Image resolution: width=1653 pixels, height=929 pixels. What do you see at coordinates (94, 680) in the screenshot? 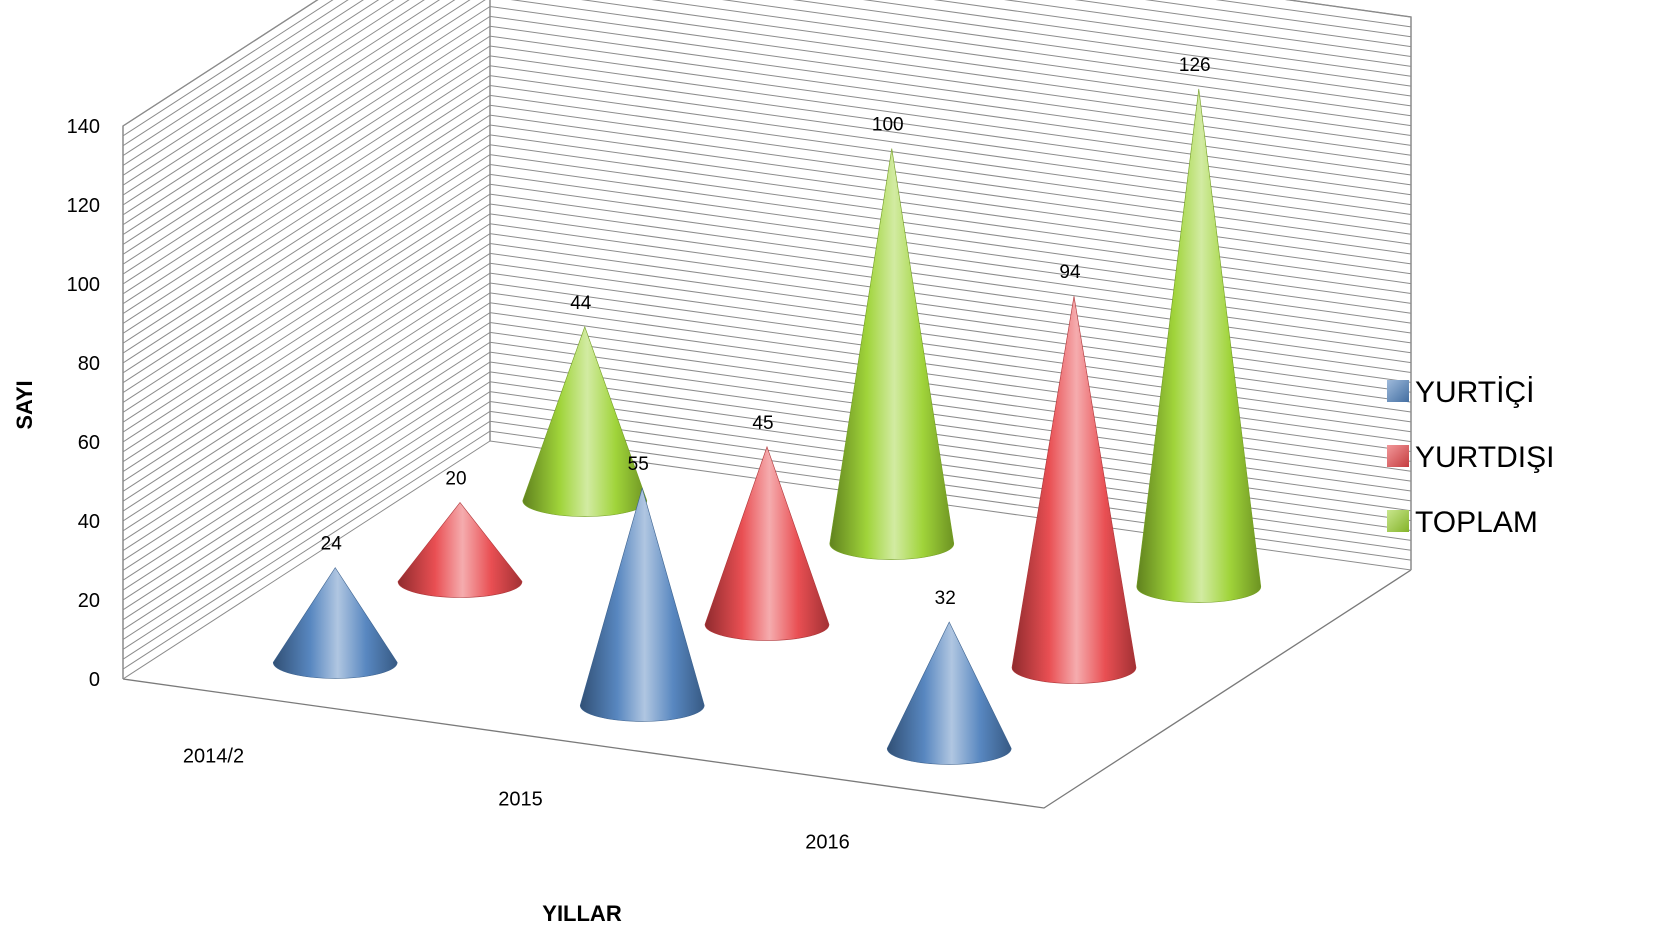
I see `y-tick-label: 0` at bounding box center [94, 680].